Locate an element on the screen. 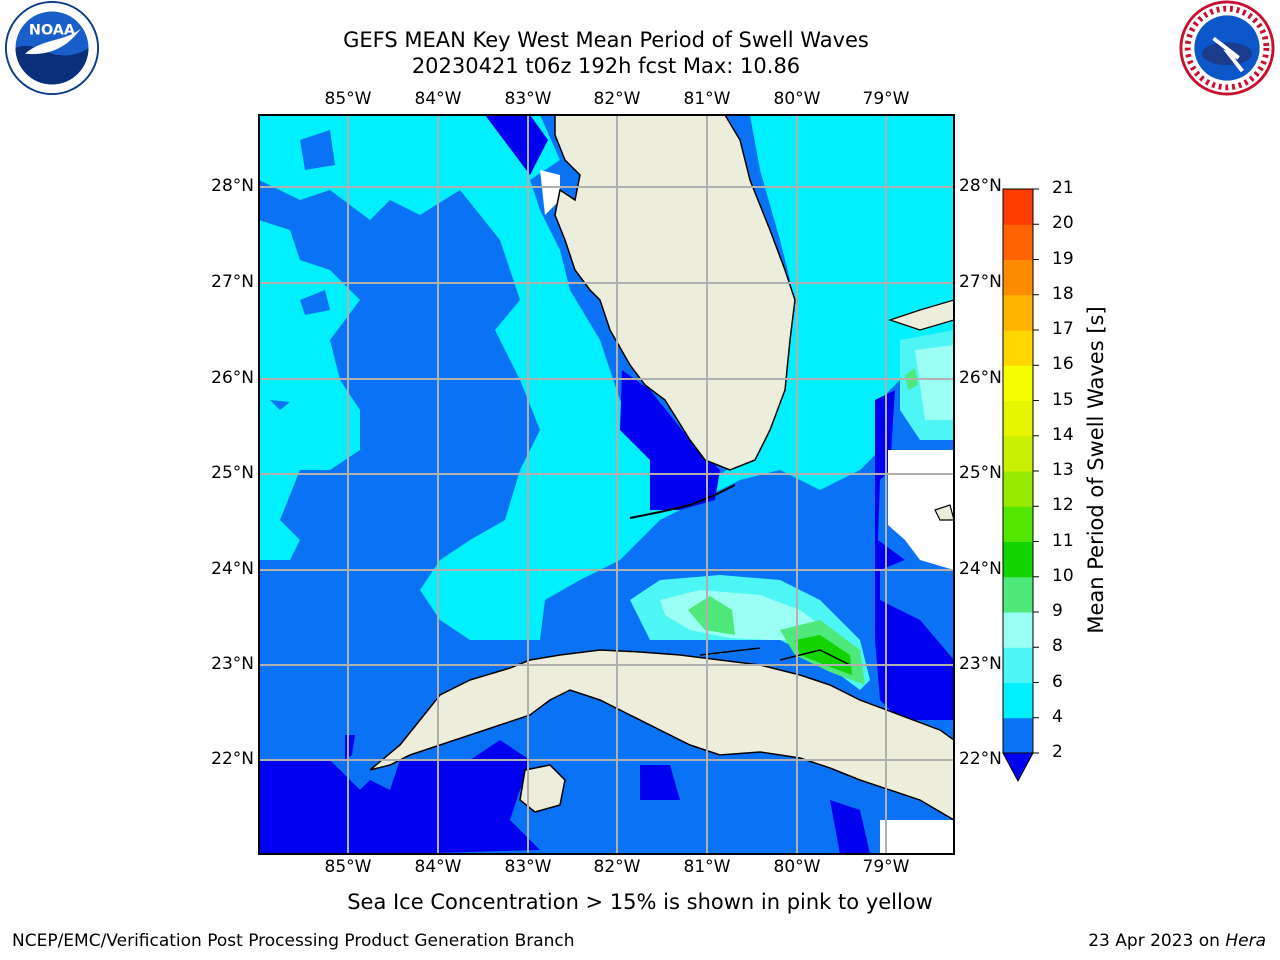  lat-tick-label-left: 24°N is located at coordinates (232, 569).